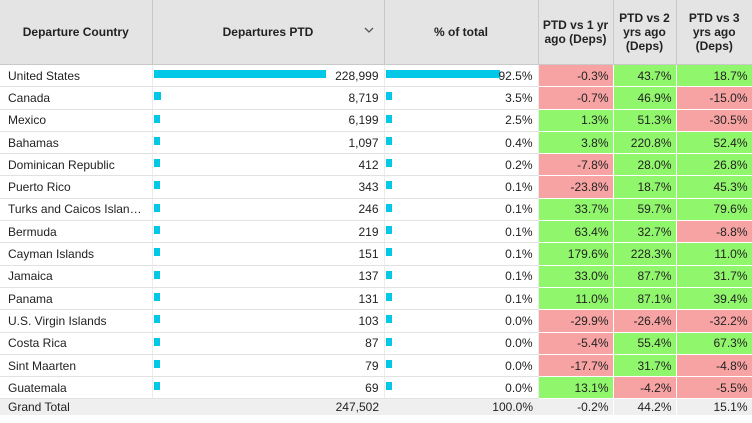  I want to click on departures-cell-value: 151, so click(368, 254).